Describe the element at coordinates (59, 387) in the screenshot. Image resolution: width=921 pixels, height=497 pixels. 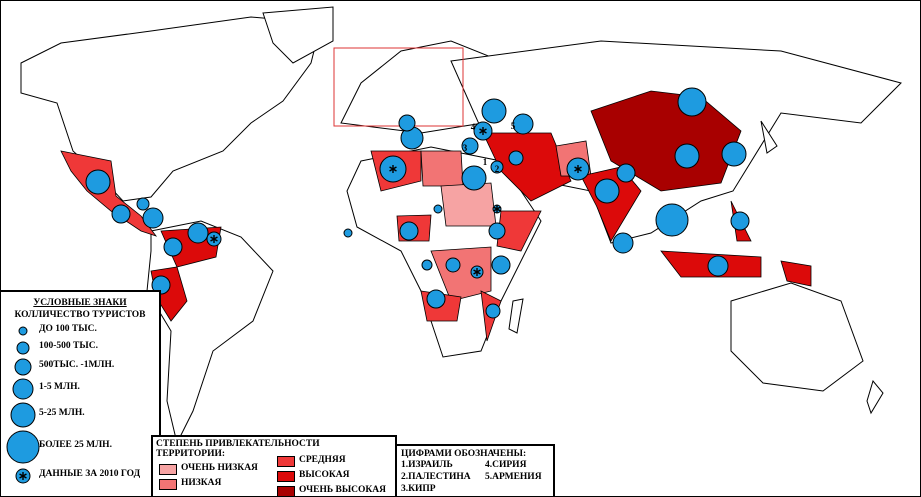
I see `legend-item: 1-5 МЛН.` at that location.